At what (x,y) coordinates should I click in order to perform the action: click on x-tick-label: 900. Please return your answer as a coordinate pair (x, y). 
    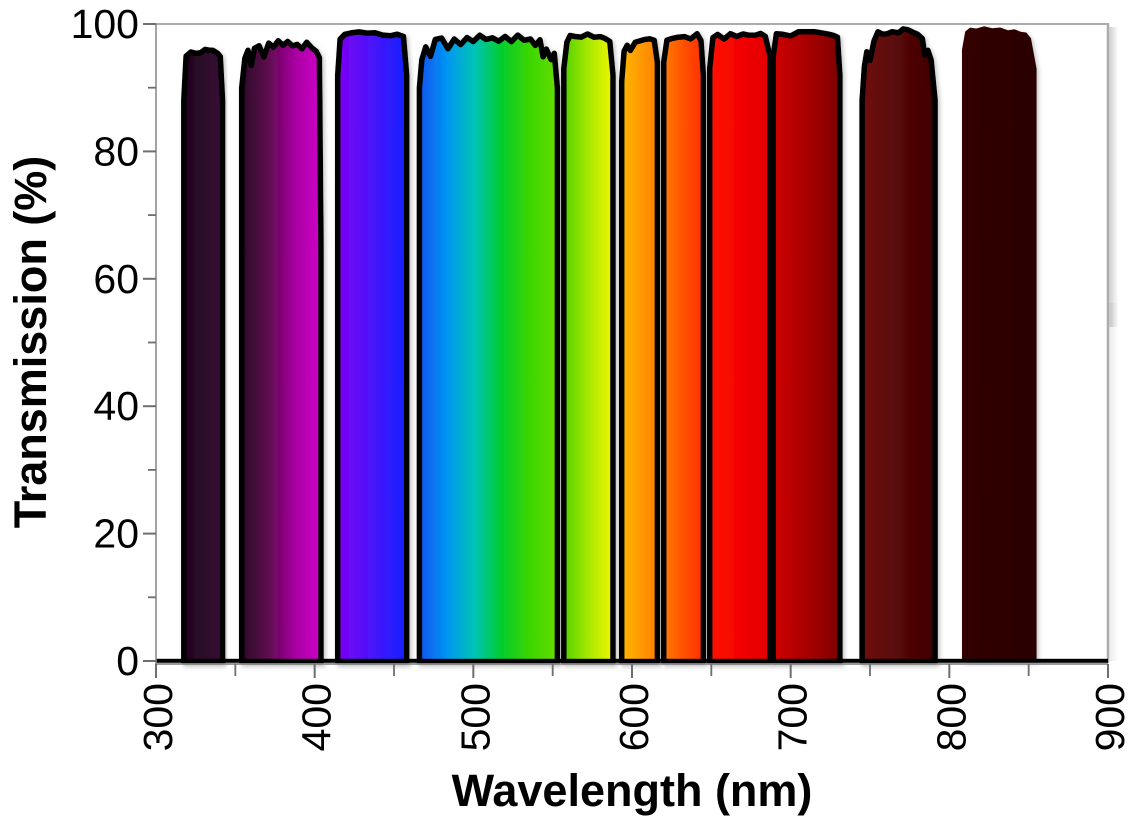
    Looking at the image, I should click on (1110, 717).